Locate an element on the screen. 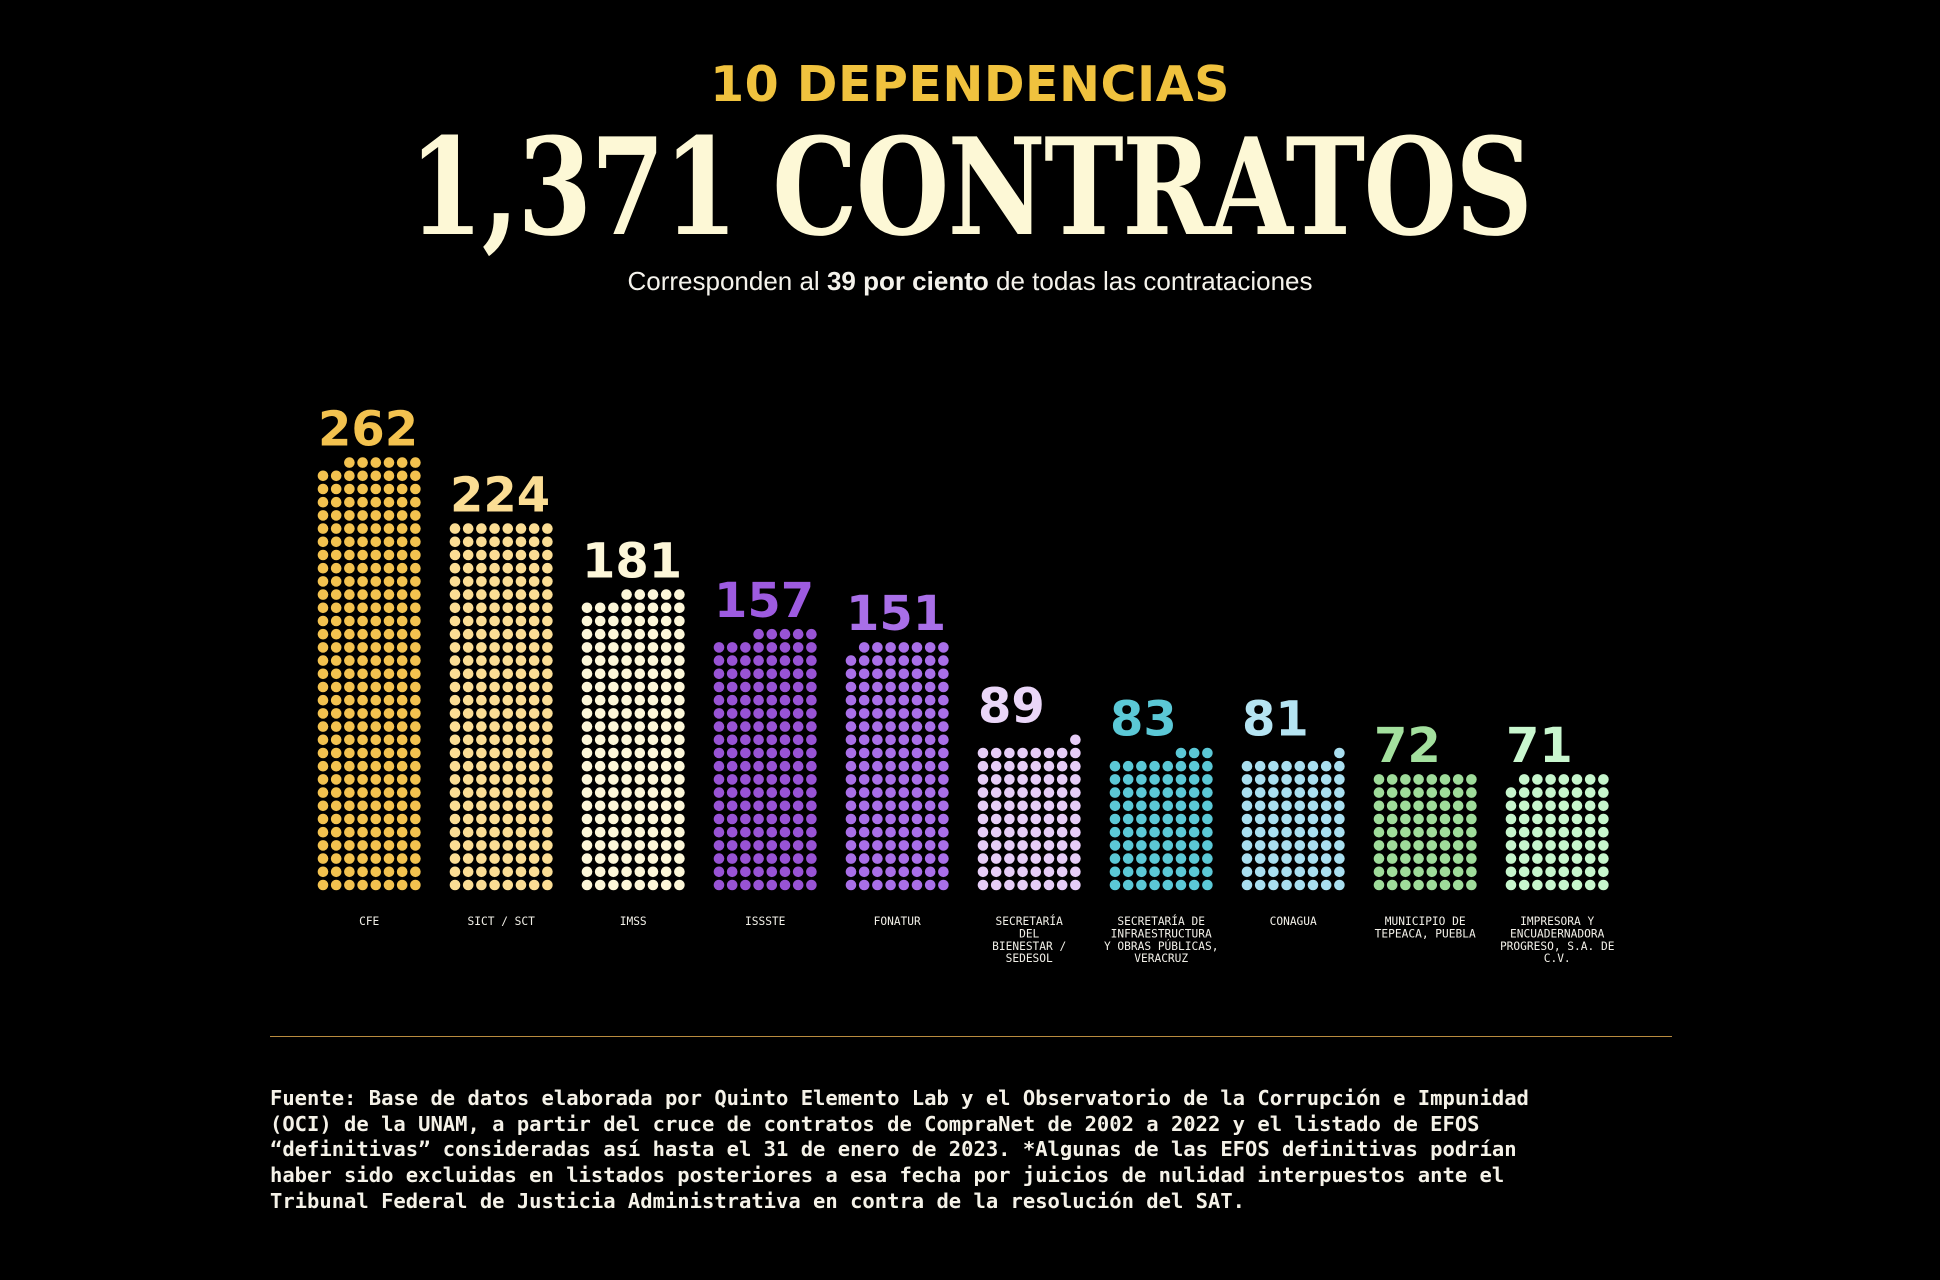 The height and width of the screenshot is (1280, 1940). subtitle-bold: 39 por ciento is located at coordinates (907, 281).